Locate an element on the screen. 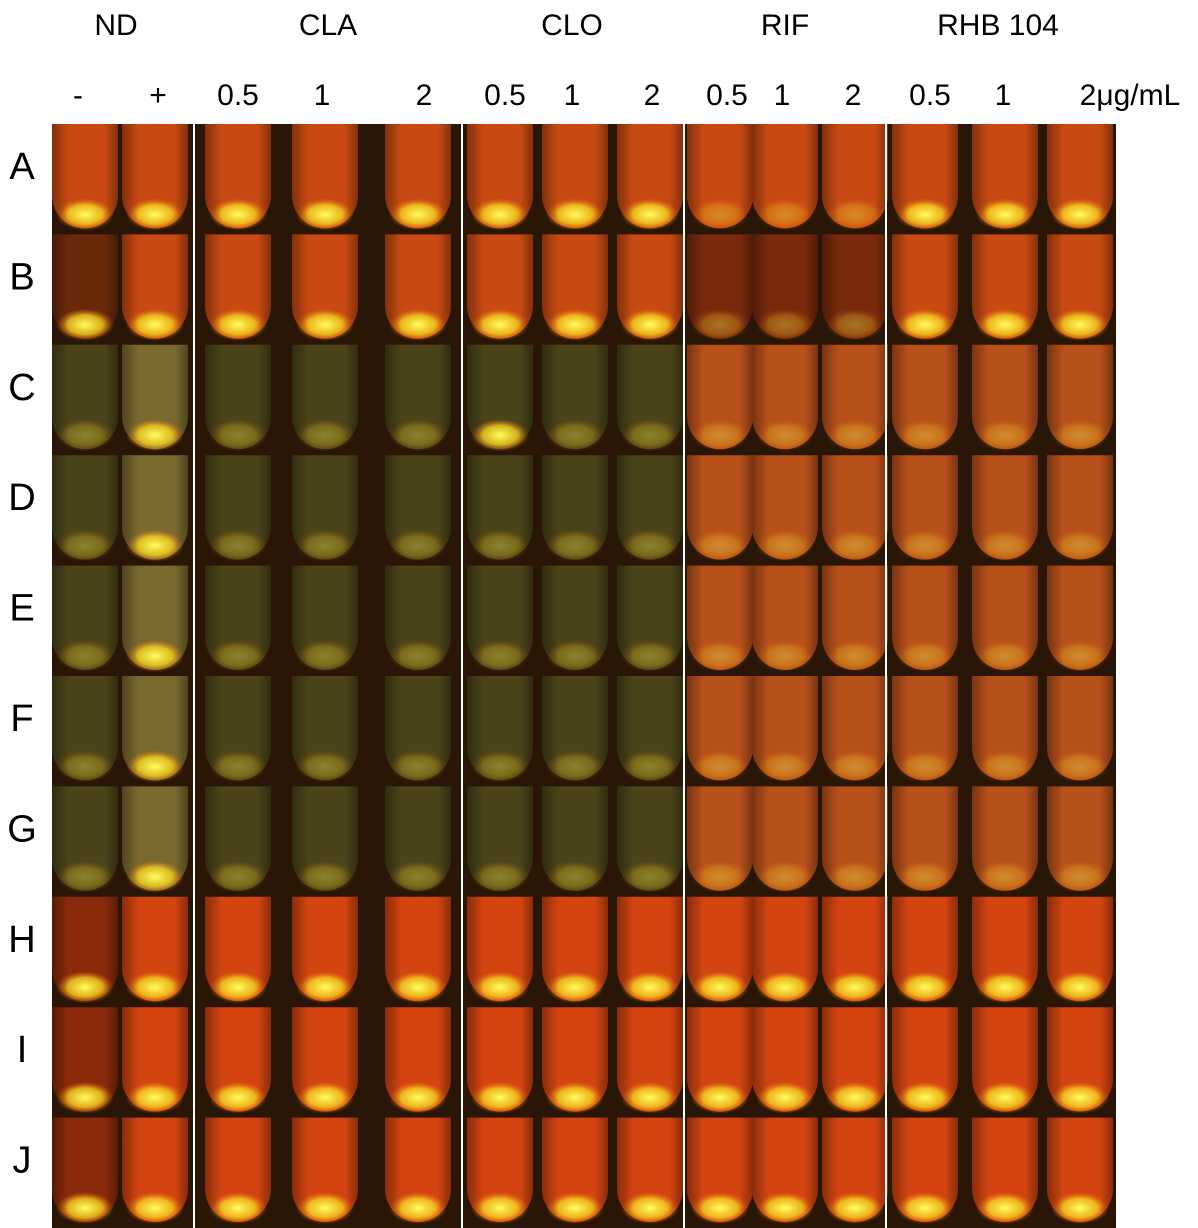 The image size is (1198, 1228). group-label: CLO is located at coordinates (572, 25).